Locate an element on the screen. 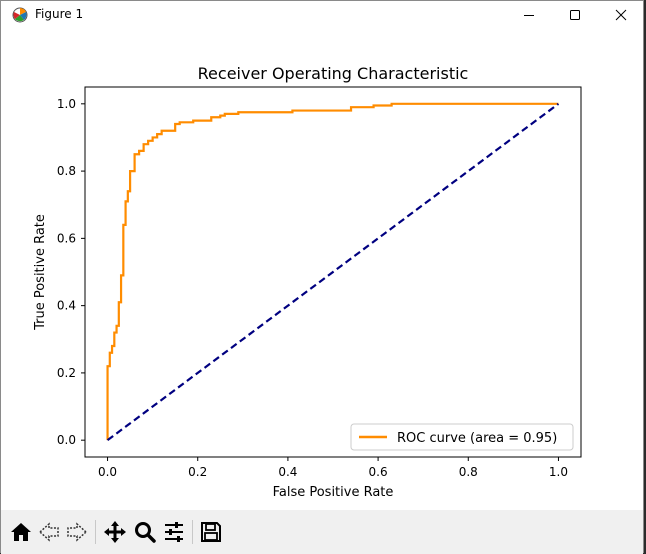 This screenshot has width=646, height=554. back-button is located at coordinates (49, 532).